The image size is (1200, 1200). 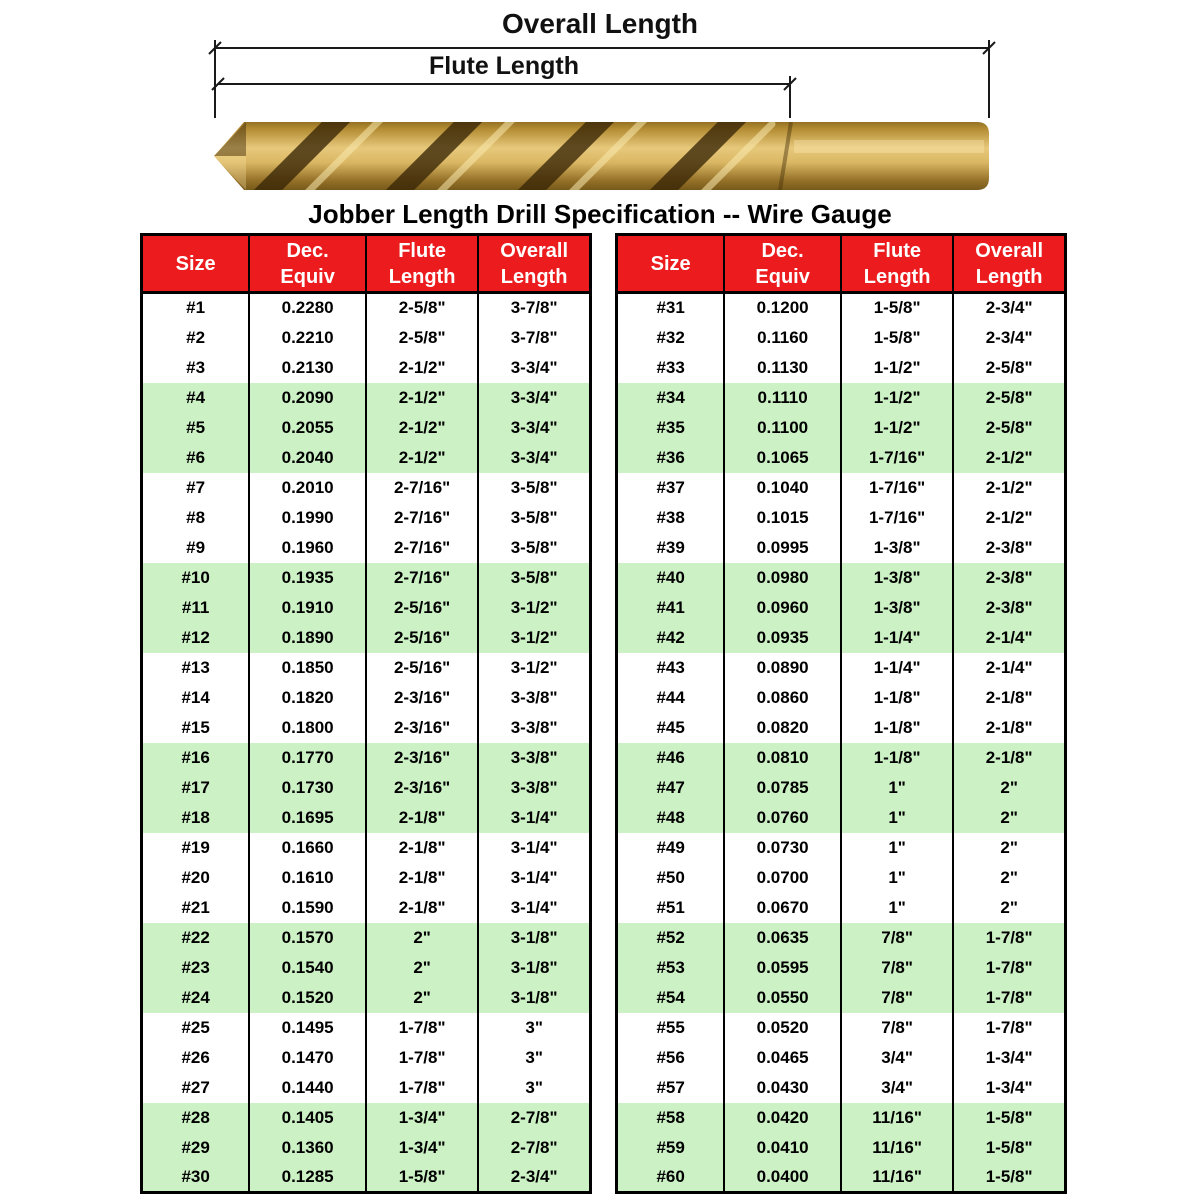 What do you see at coordinates (195, 787) in the screenshot?
I see `cell-size: #17` at bounding box center [195, 787].